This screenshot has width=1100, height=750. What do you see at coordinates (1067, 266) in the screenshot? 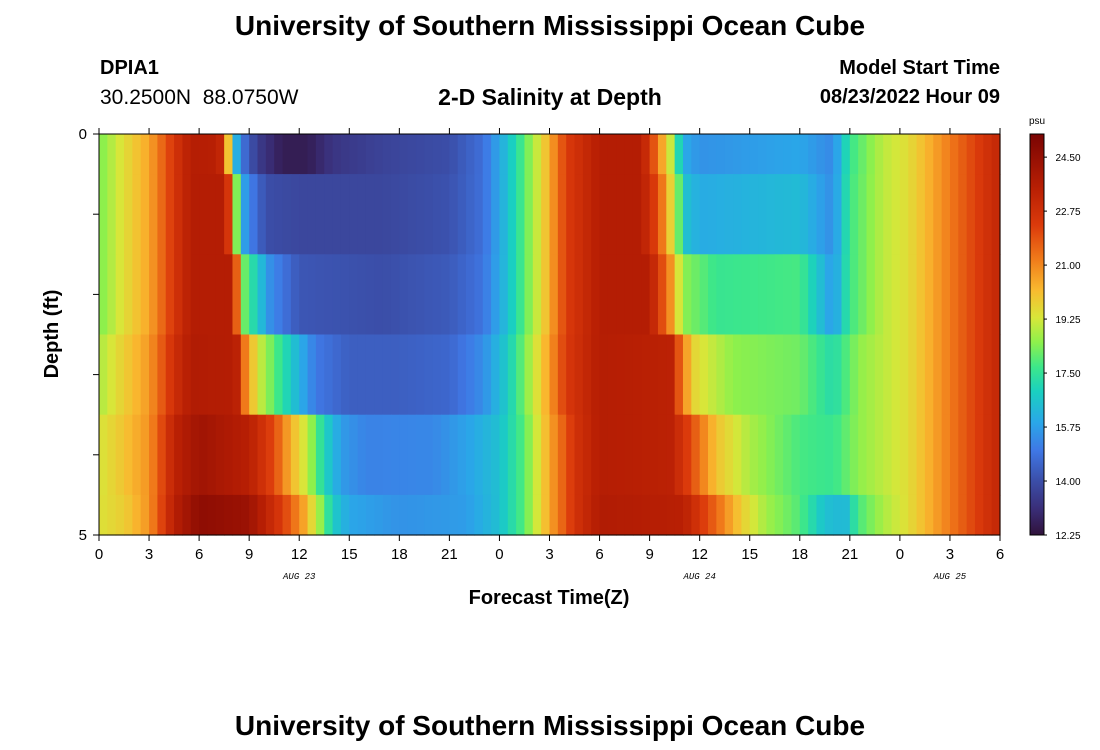
I see `colorbar-tick-label: 21.00` at bounding box center [1067, 266].